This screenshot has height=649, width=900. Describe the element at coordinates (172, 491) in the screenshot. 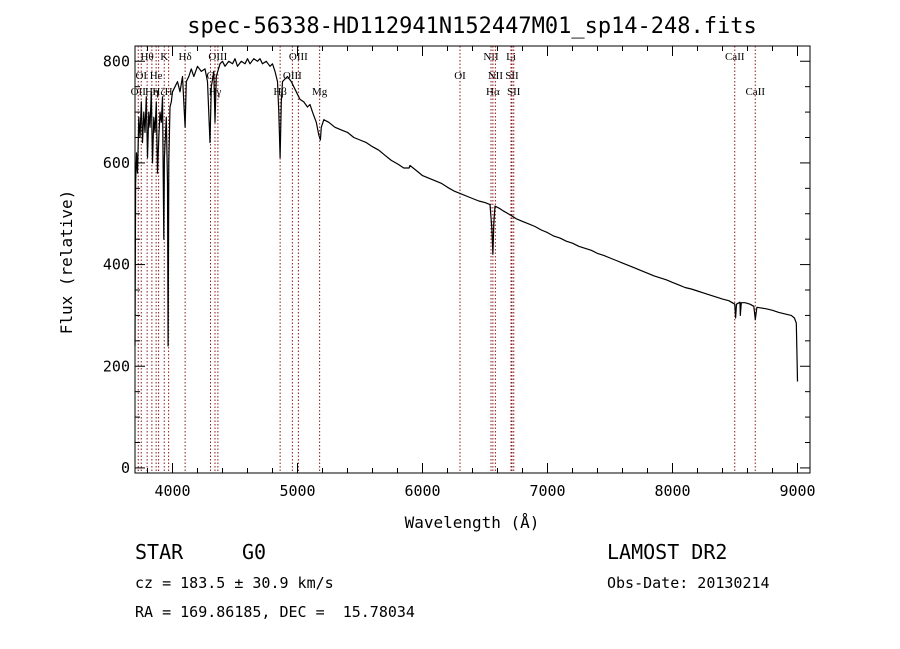

I see `x-tick-label: 4000` at that location.